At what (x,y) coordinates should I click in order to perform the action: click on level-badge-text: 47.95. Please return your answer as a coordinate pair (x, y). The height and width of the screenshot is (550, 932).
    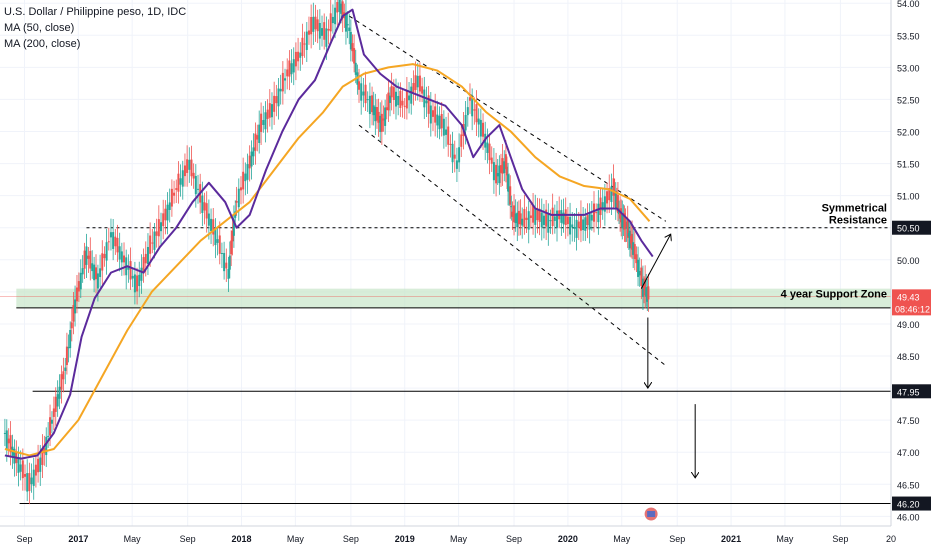
    Looking at the image, I should click on (908, 392).